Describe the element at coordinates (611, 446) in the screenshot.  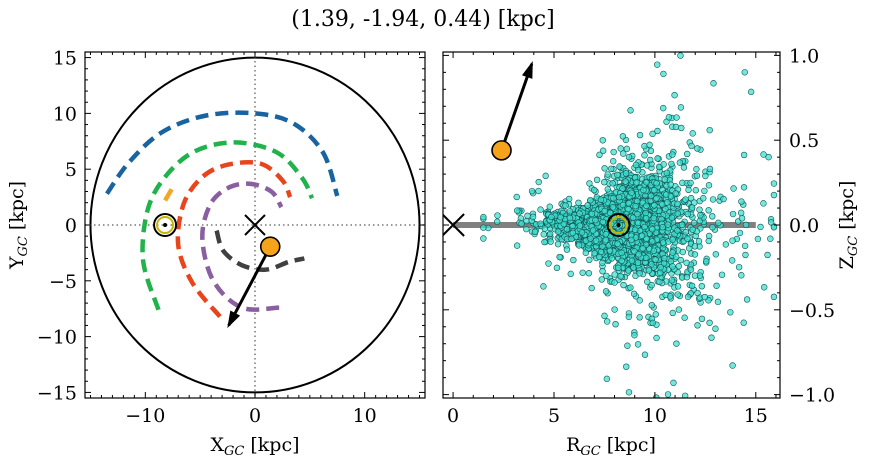
I see `rz-xlabel: RGC [kpc]` at that location.